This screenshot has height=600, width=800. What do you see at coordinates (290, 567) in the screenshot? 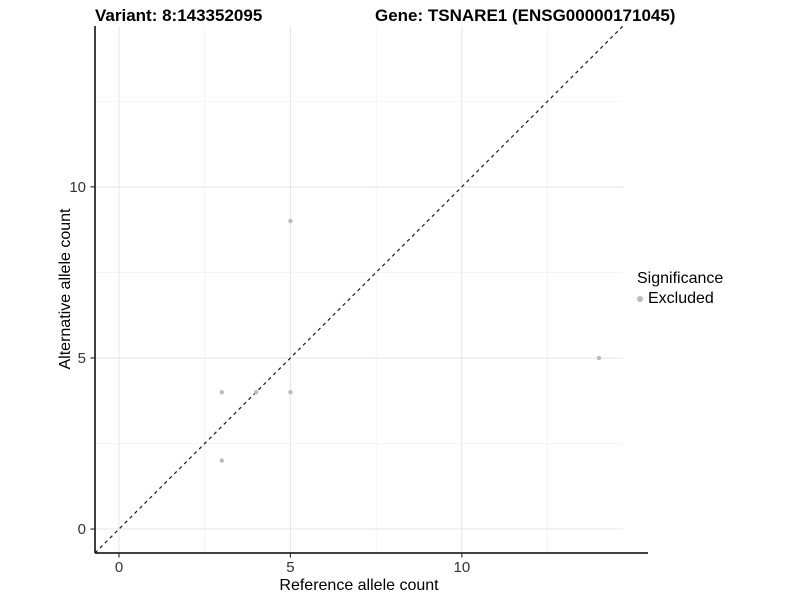
I see `x-tick-label: 5` at bounding box center [290, 567].